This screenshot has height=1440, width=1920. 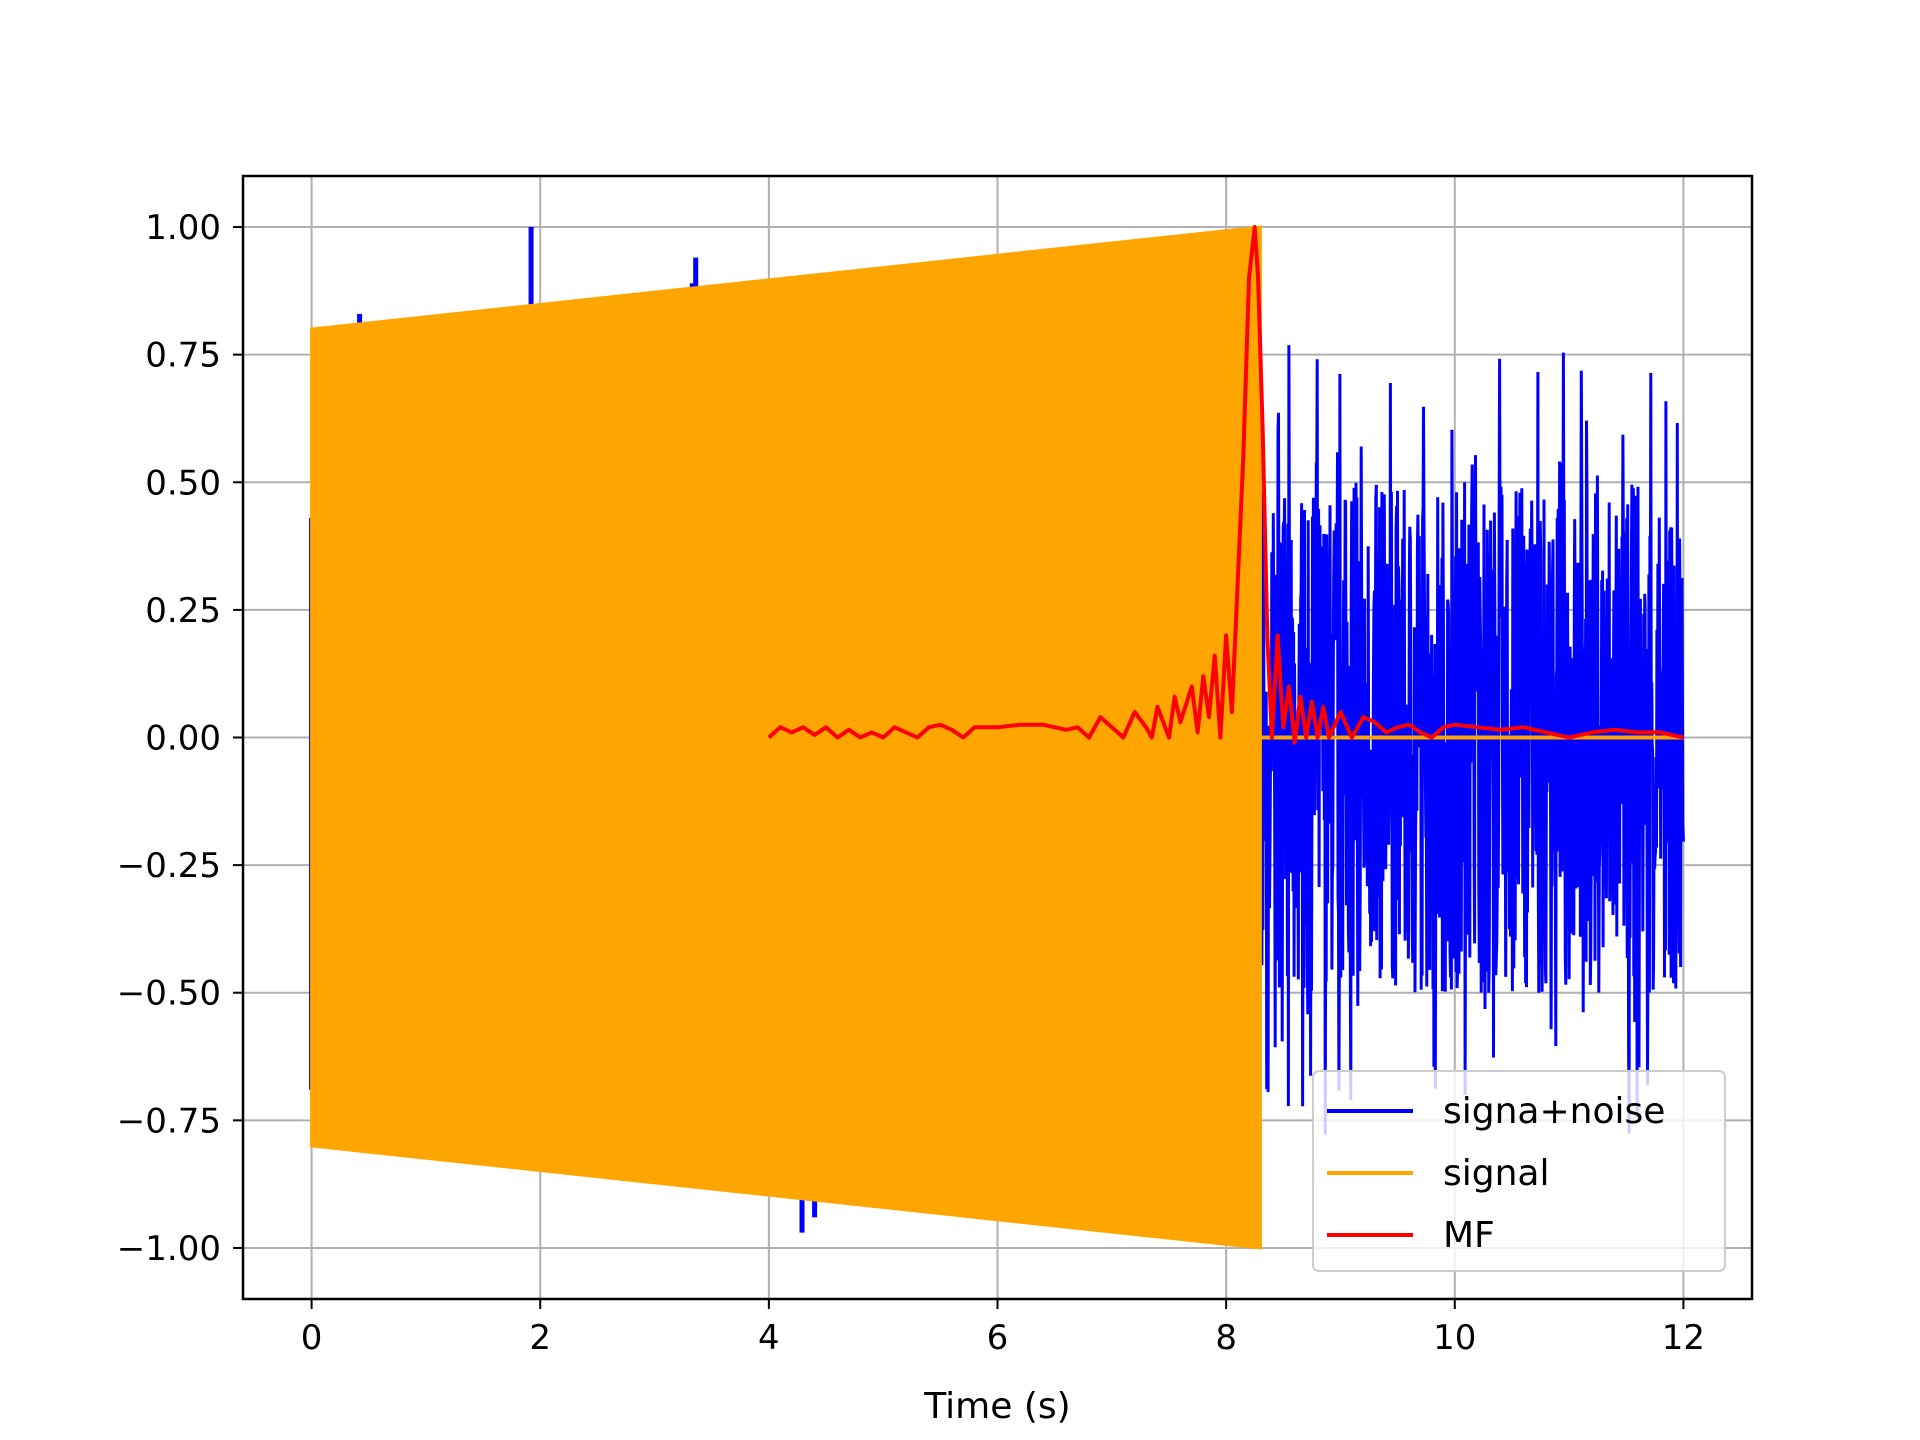 I want to click on x-tick-label: 8, so click(x=1226, y=1338).